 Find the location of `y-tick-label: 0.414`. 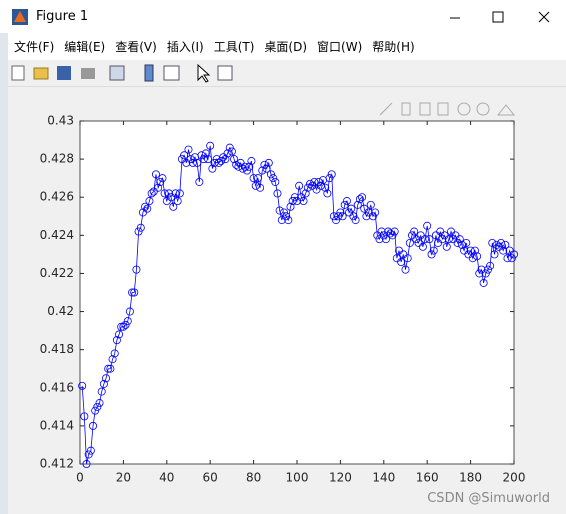

y-tick-label: 0.414 is located at coordinates (57, 425).